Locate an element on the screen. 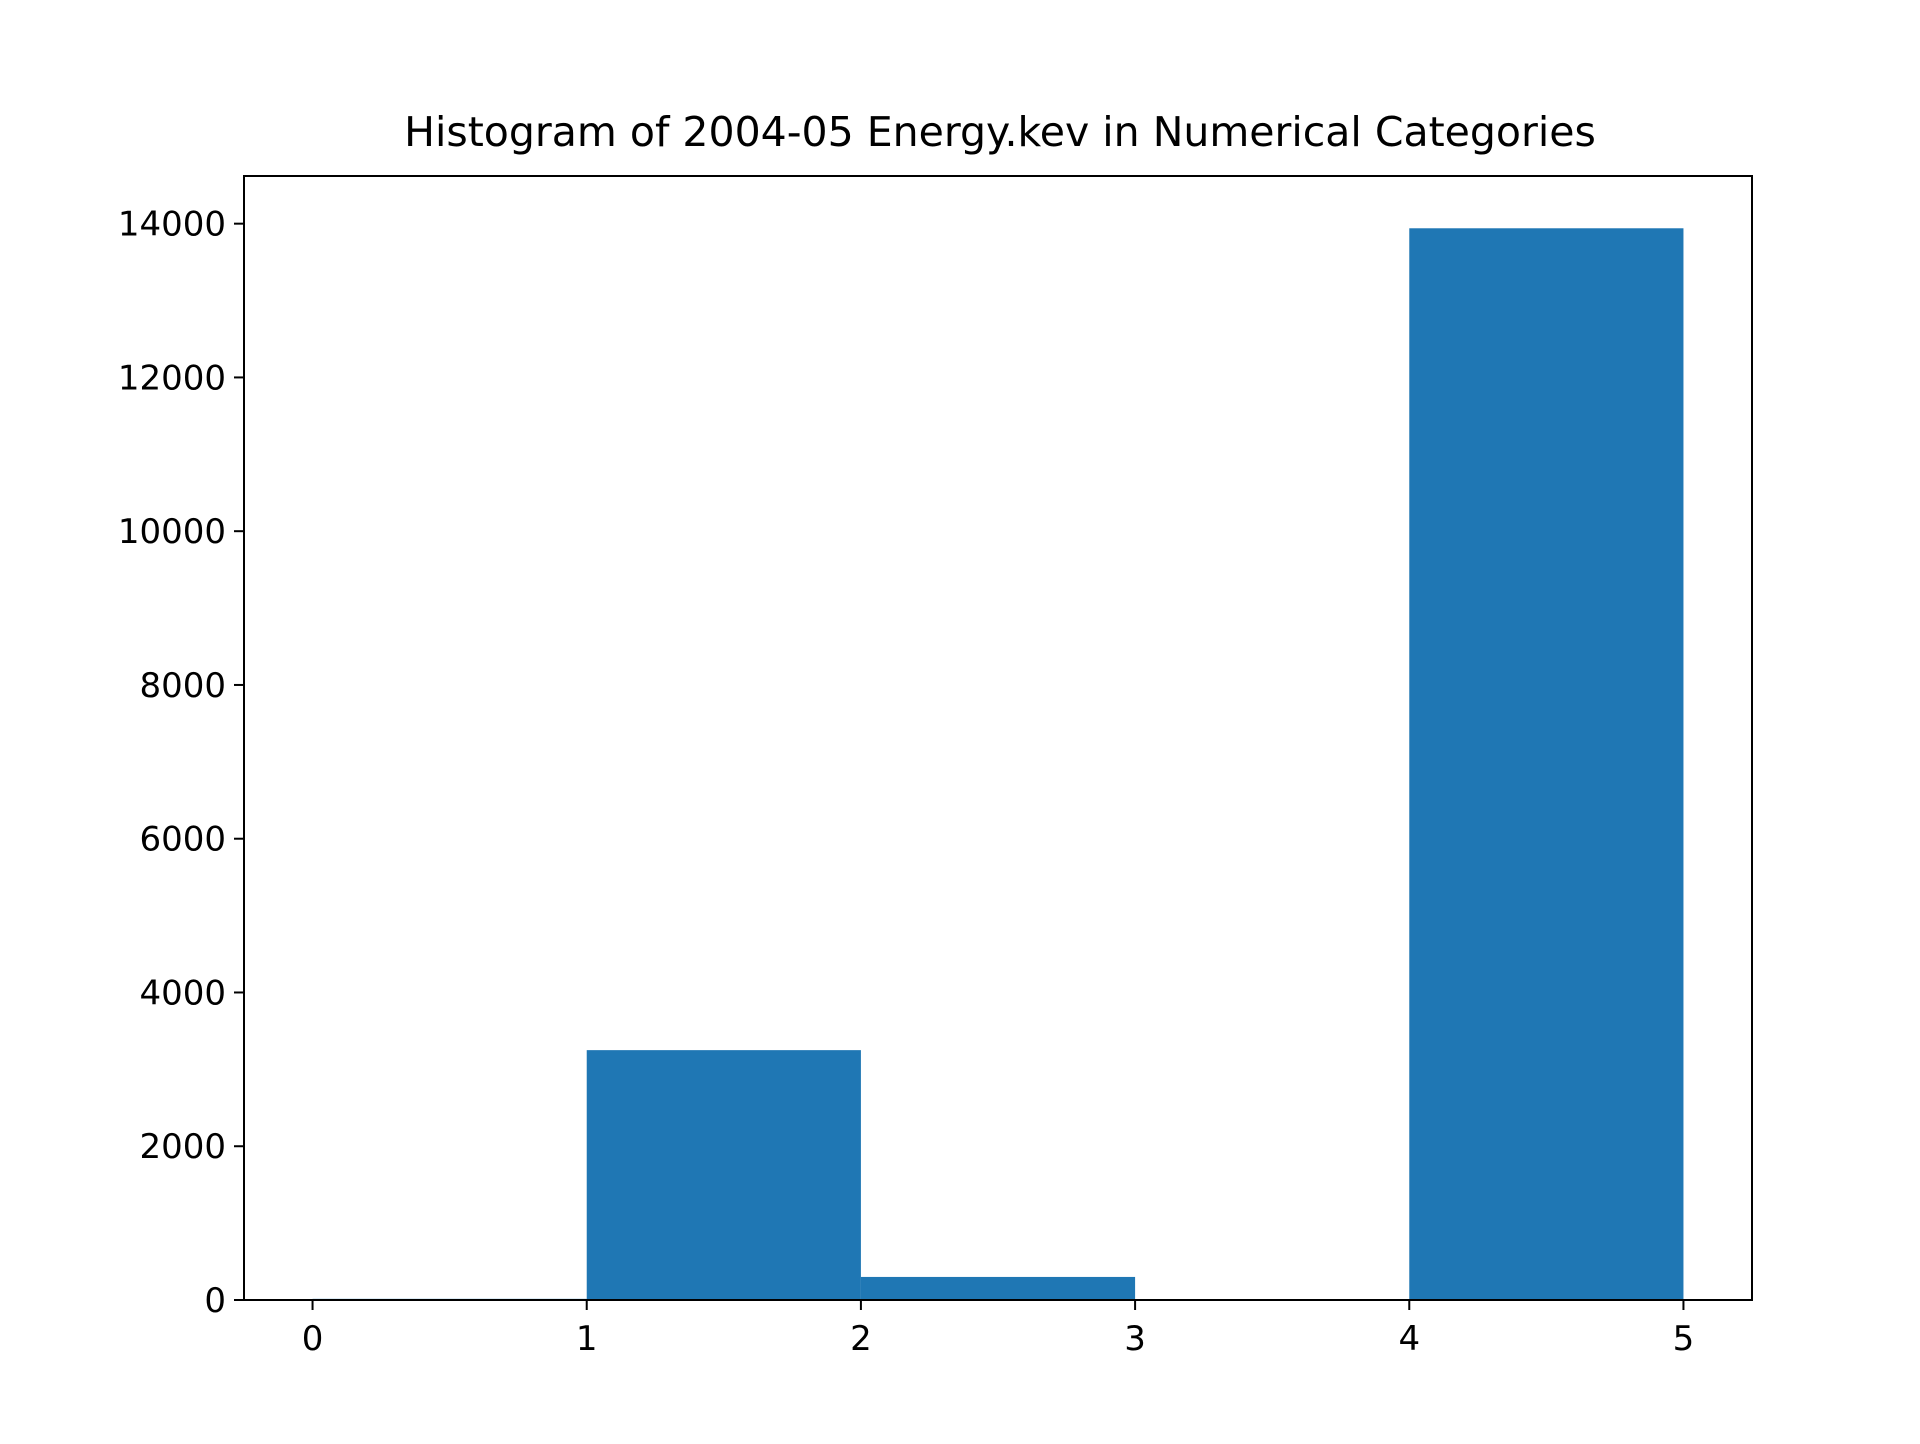  x-tick-label-3: 3 is located at coordinates (1135, 1339).